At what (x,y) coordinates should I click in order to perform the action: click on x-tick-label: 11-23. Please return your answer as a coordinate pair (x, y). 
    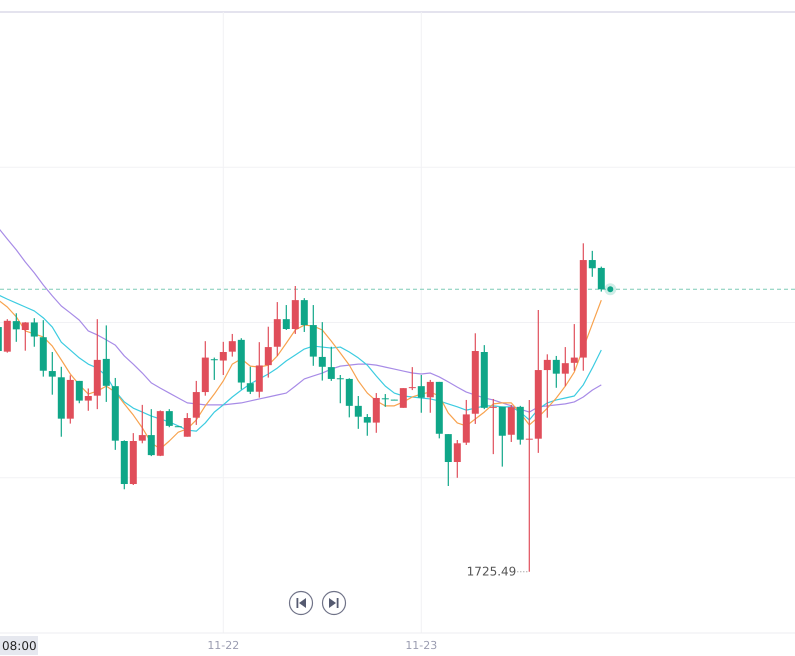
    Looking at the image, I should click on (421, 645).